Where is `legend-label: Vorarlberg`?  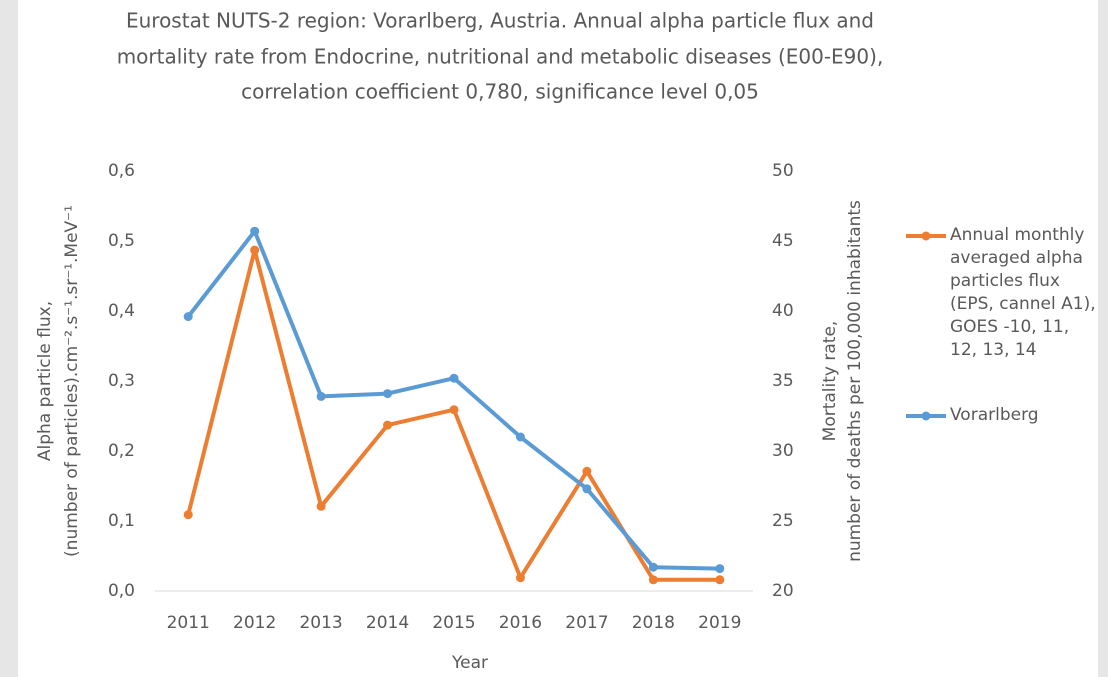
legend-label: Vorarlberg is located at coordinates (994, 415).